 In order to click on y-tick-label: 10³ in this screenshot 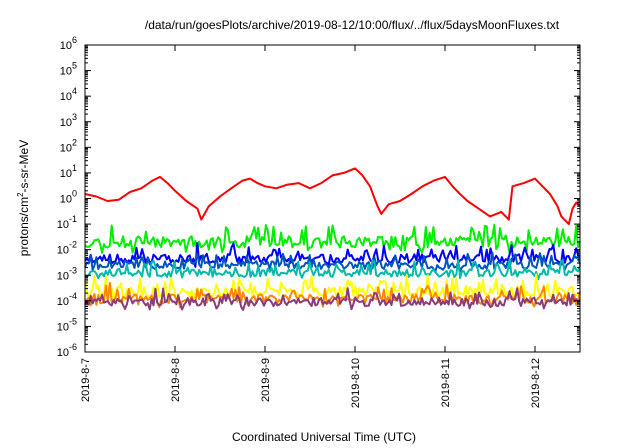, I will do `click(68, 120)`.